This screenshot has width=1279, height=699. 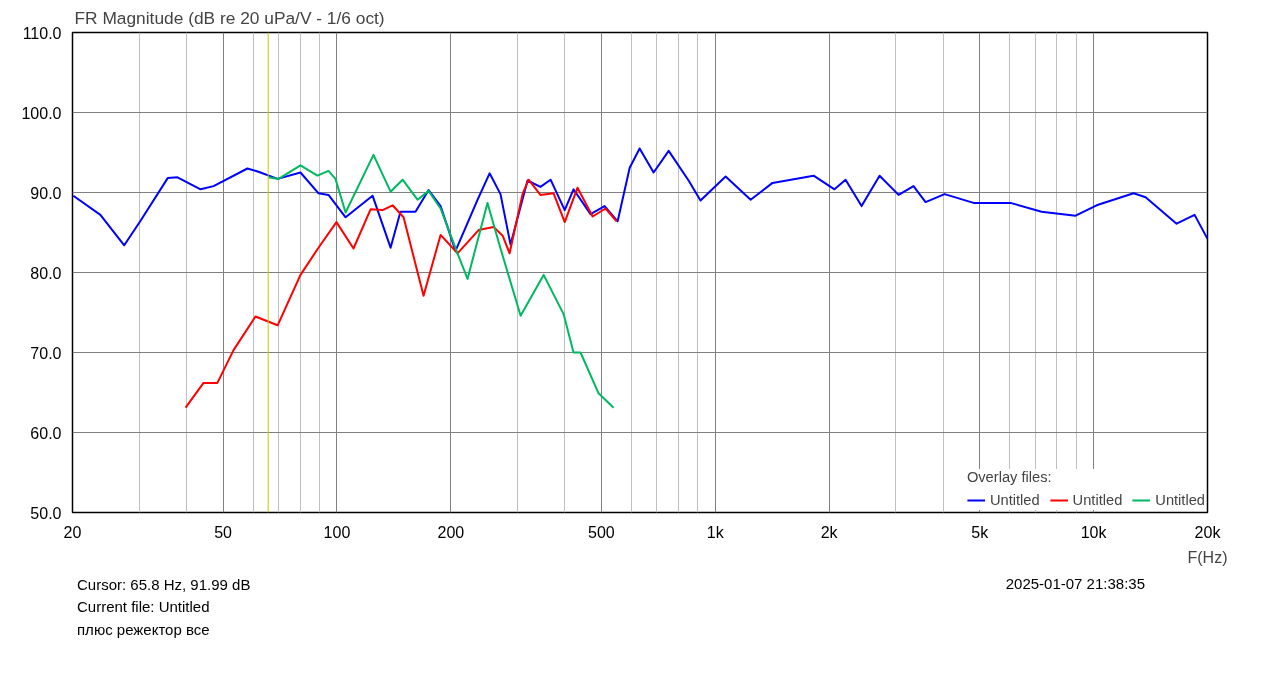 What do you see at coordinates (164, 585) in the screenshot?
I see `text: Cursor: 65.8 Hz, 91.99 dB` at bounding box center [164, 585].